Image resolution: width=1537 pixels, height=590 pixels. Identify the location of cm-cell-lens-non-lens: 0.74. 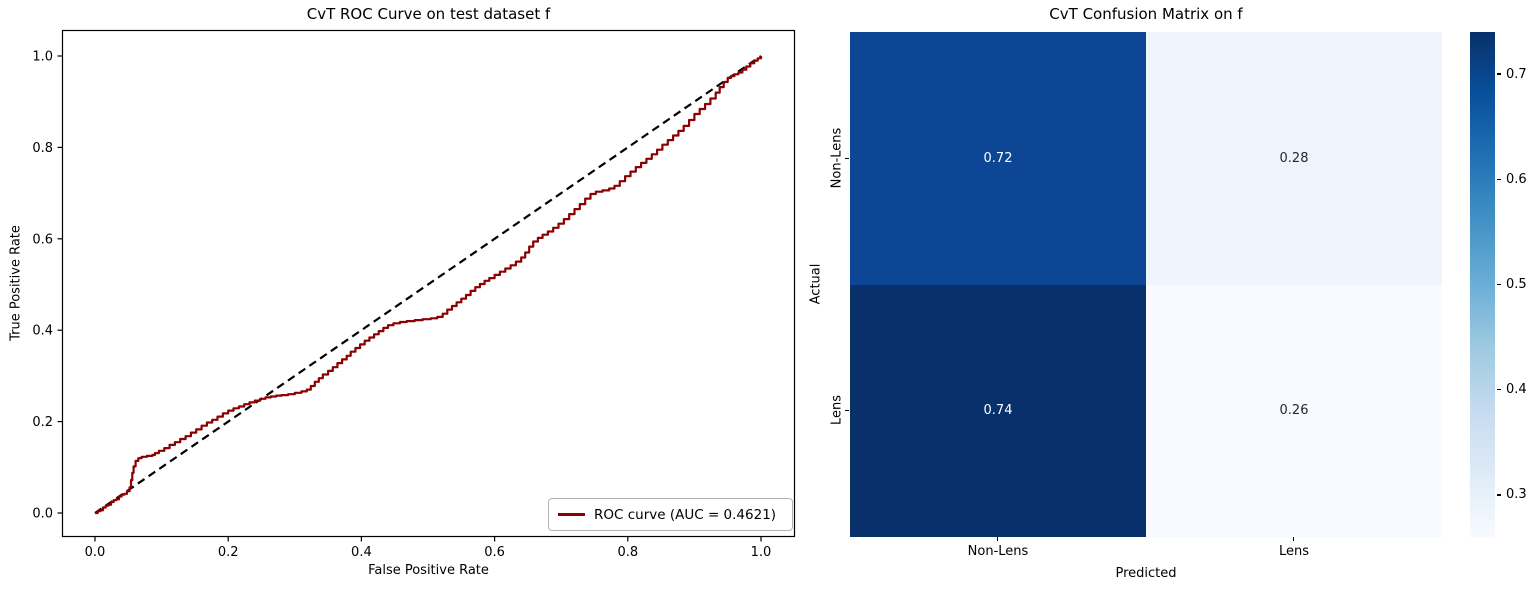
(998, 410).